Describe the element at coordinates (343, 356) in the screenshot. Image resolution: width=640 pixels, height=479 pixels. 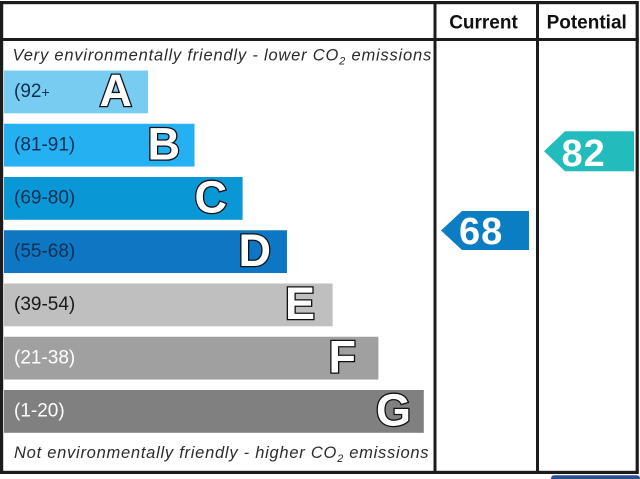
I see `svg-text: F` at that location.